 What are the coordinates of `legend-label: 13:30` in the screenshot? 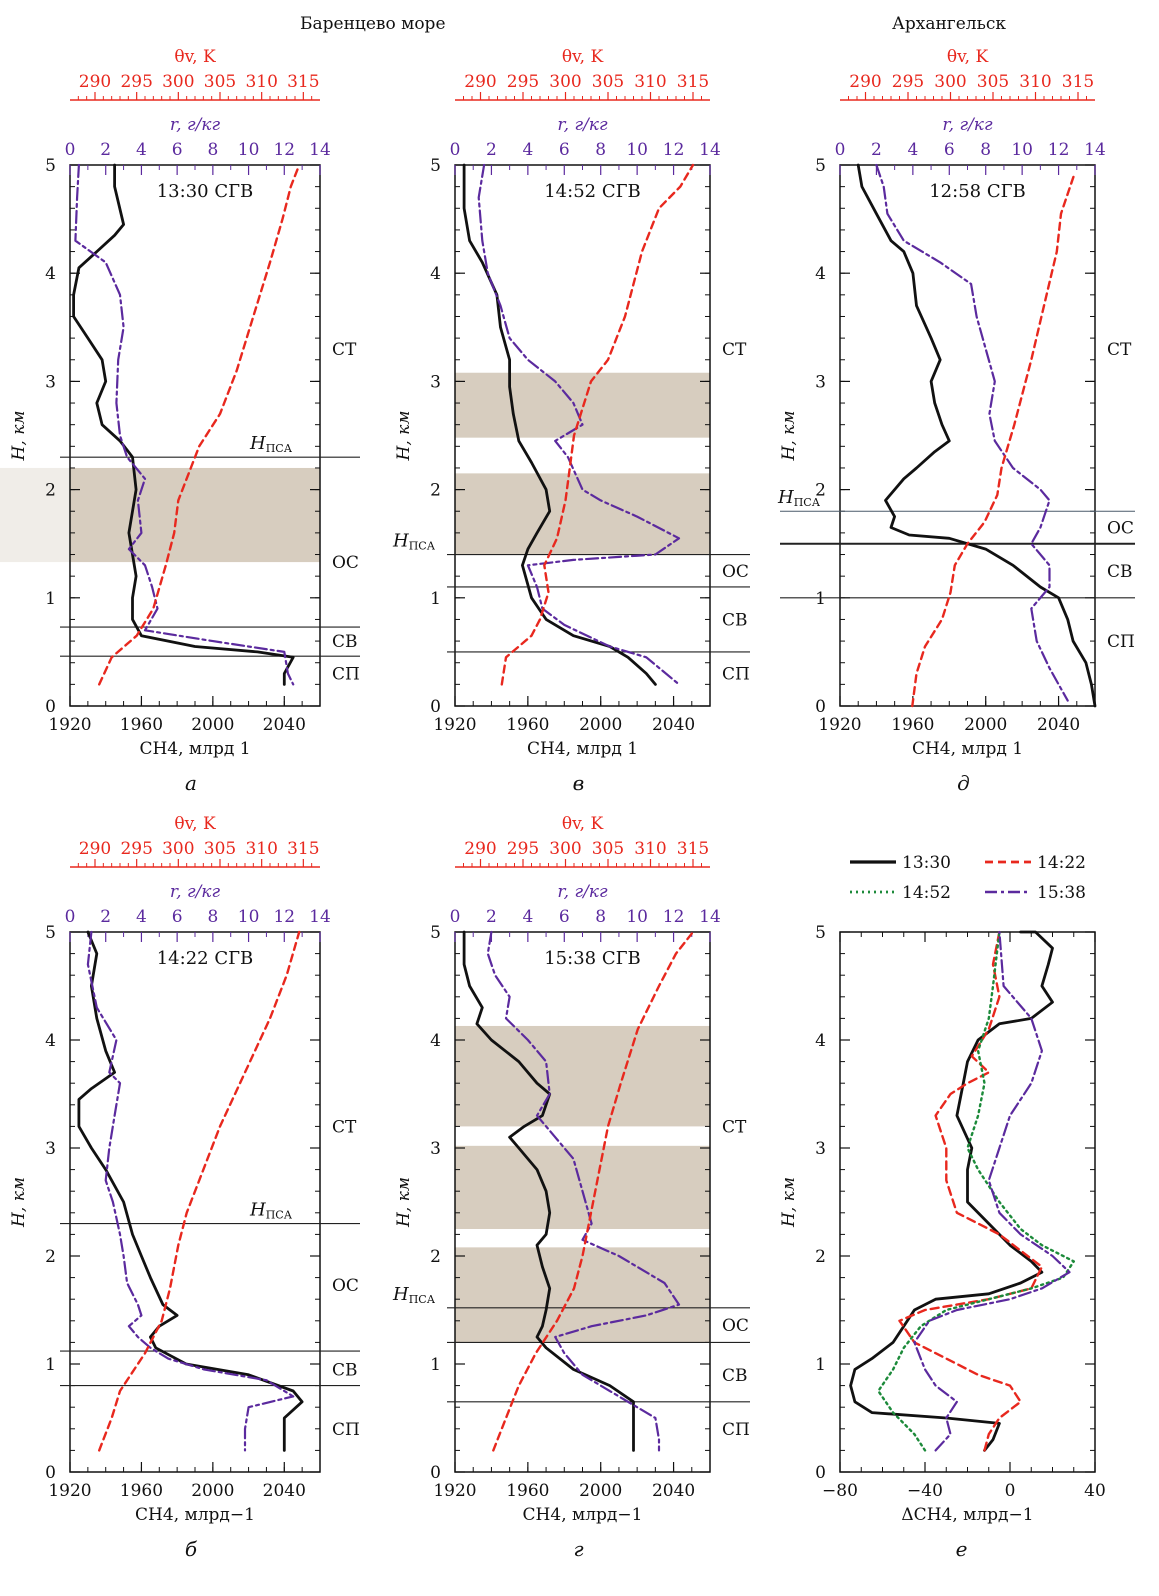 It's located at (926, 863).